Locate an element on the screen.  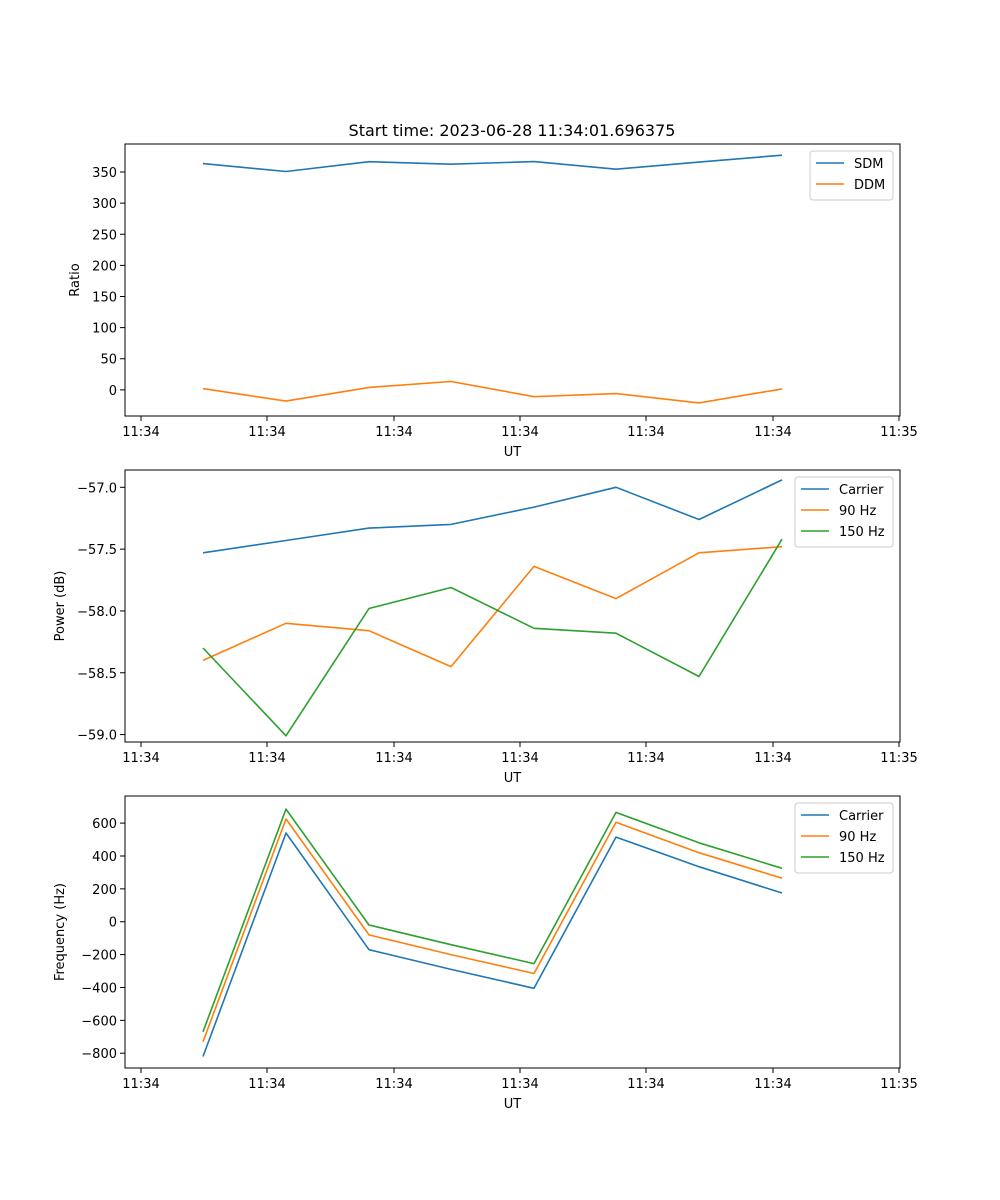
legend-label: SDM is located at coordinates (868, 164).